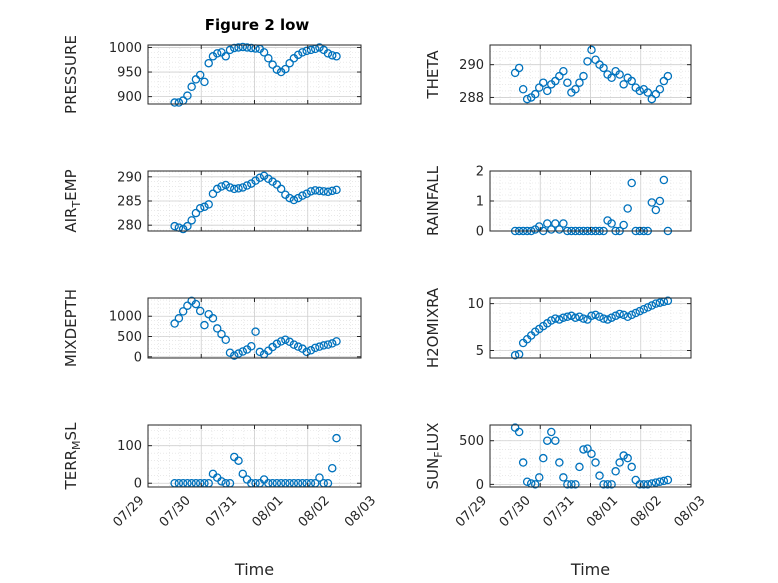 This screenshot has height=583, width=778. What do you see at coordinates (475, 304) in the screenshot?
I see `y-tick-label: 10` at bounding box center [475, 304].